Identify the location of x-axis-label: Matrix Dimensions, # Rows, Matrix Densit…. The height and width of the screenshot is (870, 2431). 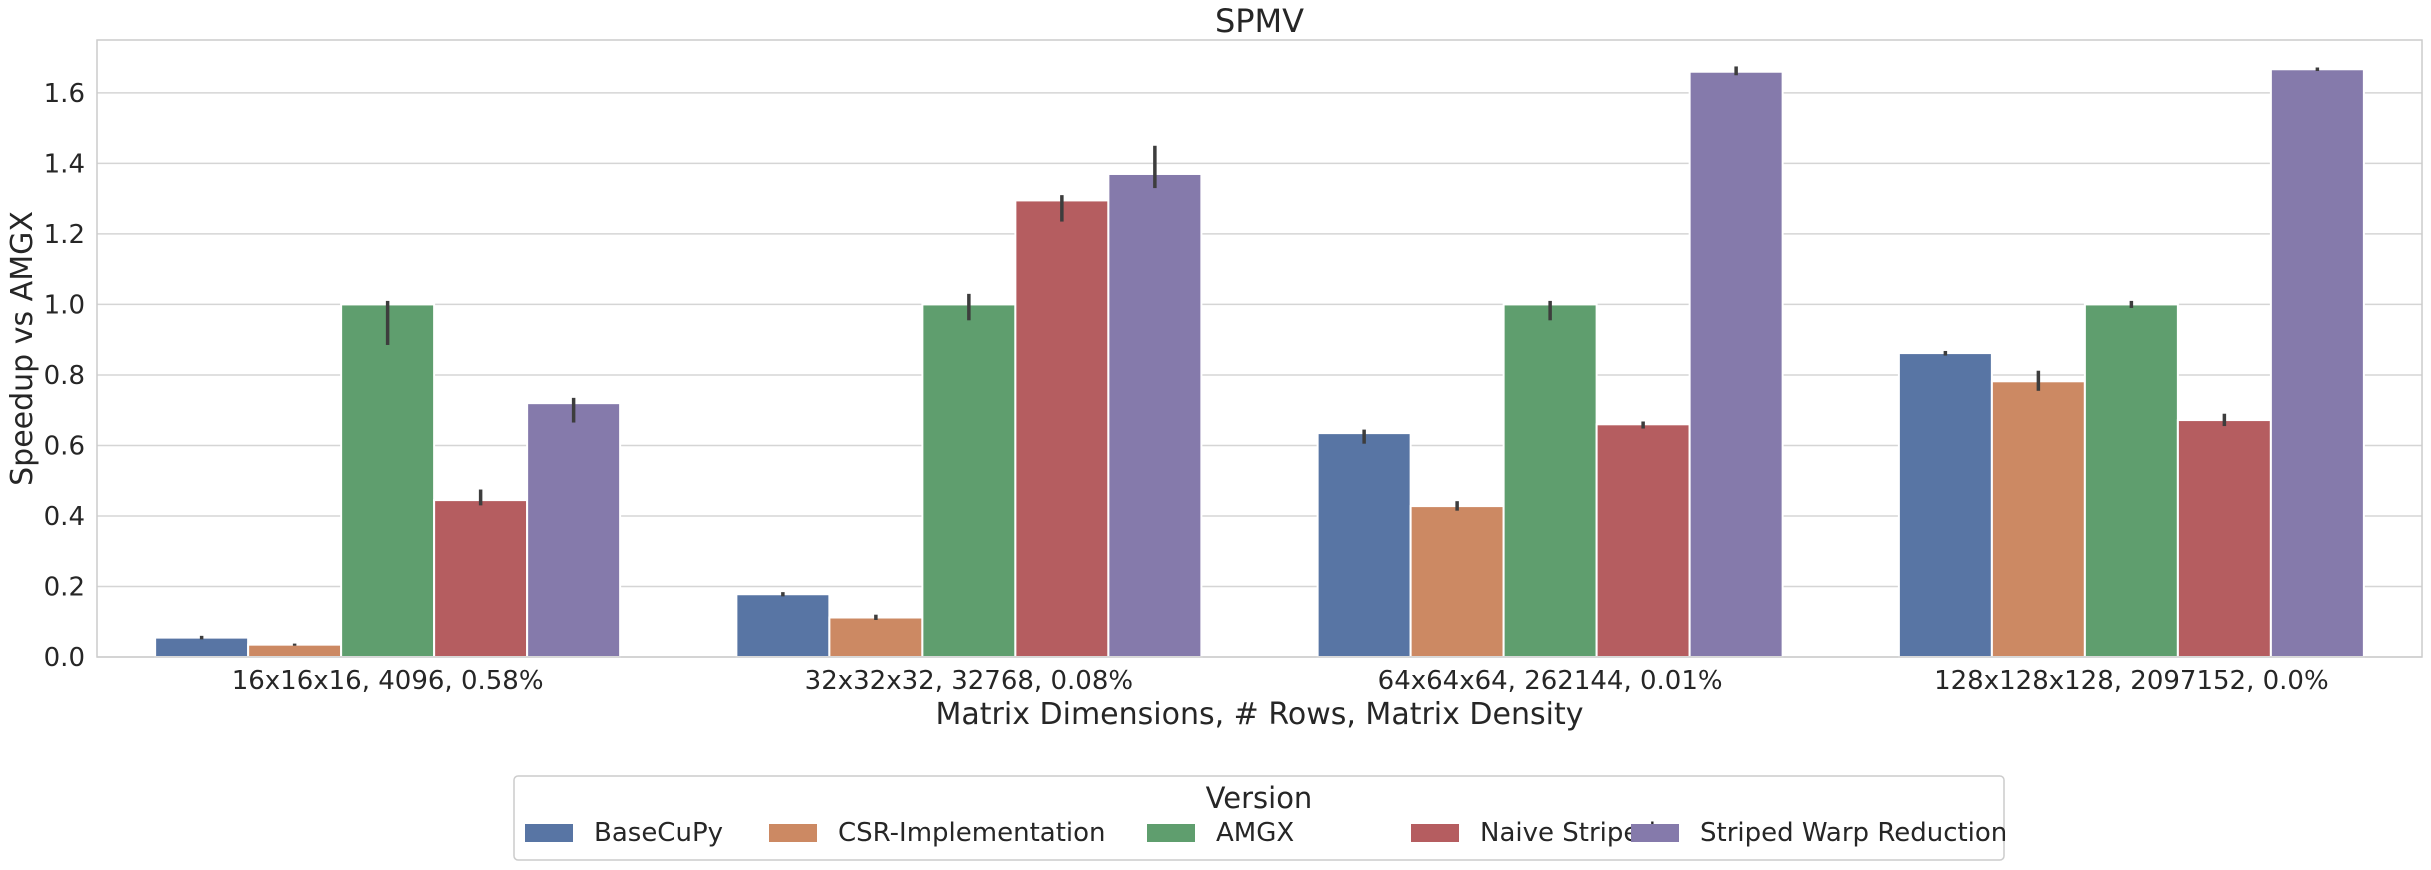
(1260, 714).